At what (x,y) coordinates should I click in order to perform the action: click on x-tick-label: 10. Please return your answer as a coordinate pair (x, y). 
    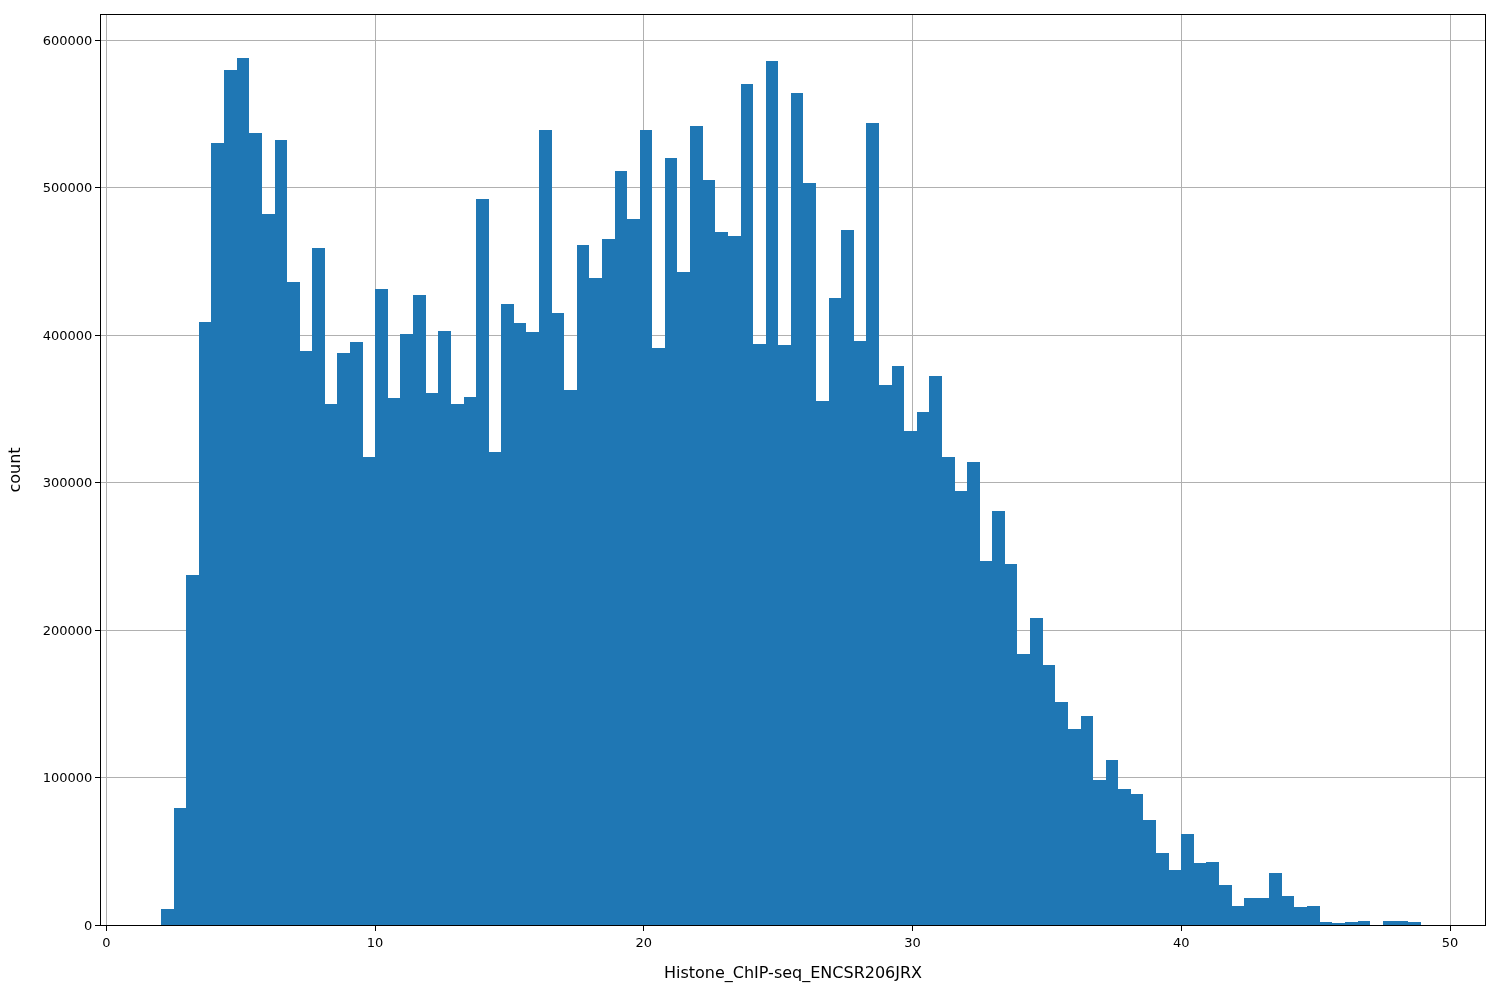
    Looking at the image, I should click on (375, 942).